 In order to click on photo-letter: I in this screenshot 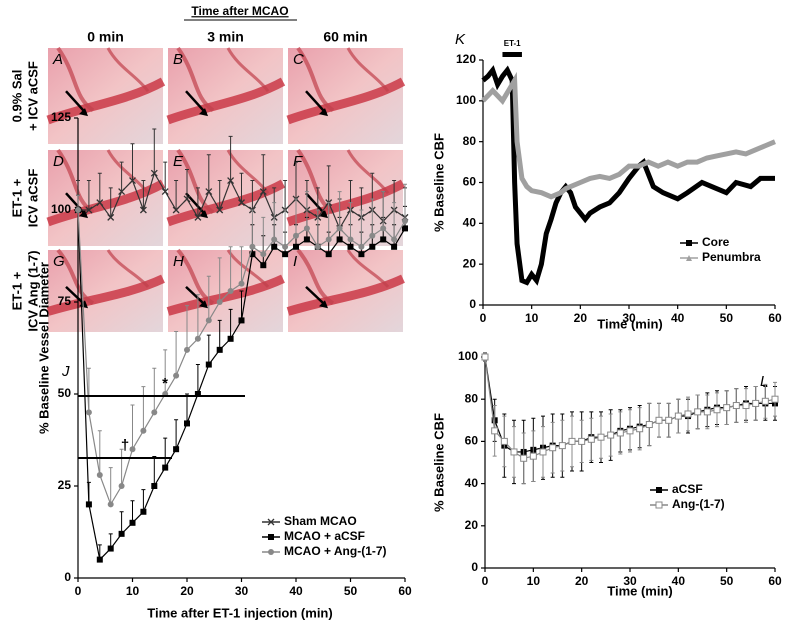, I will do `click(295, 261)`.